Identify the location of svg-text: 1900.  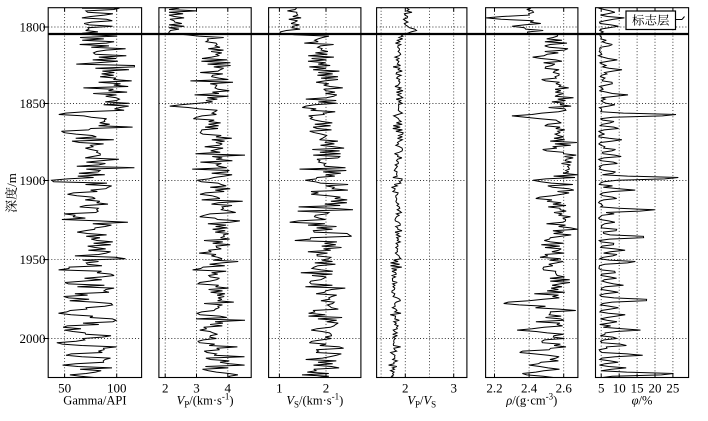
(33, 180).